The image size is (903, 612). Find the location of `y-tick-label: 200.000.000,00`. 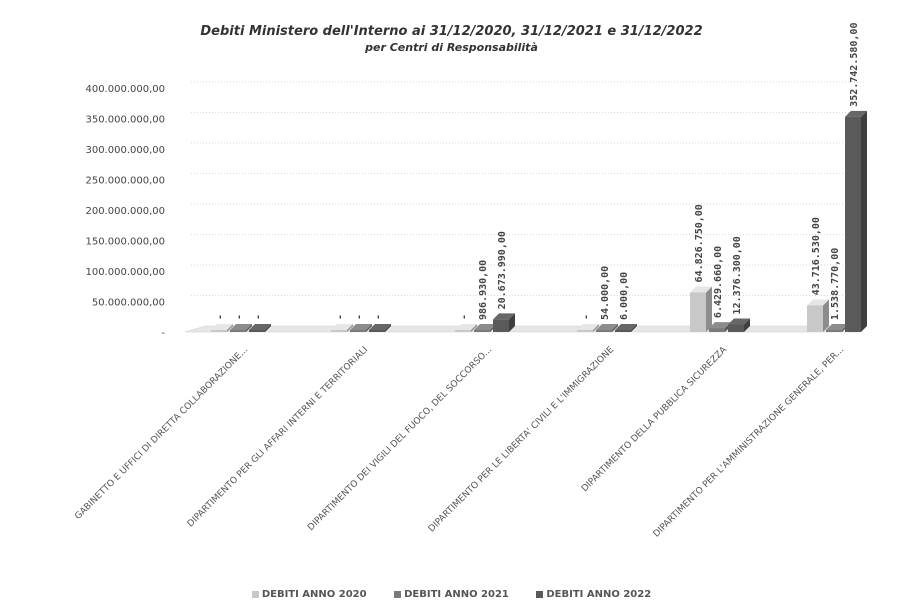

y-tick-label: 200.000.000,00 is located at coordinates (125, 211).